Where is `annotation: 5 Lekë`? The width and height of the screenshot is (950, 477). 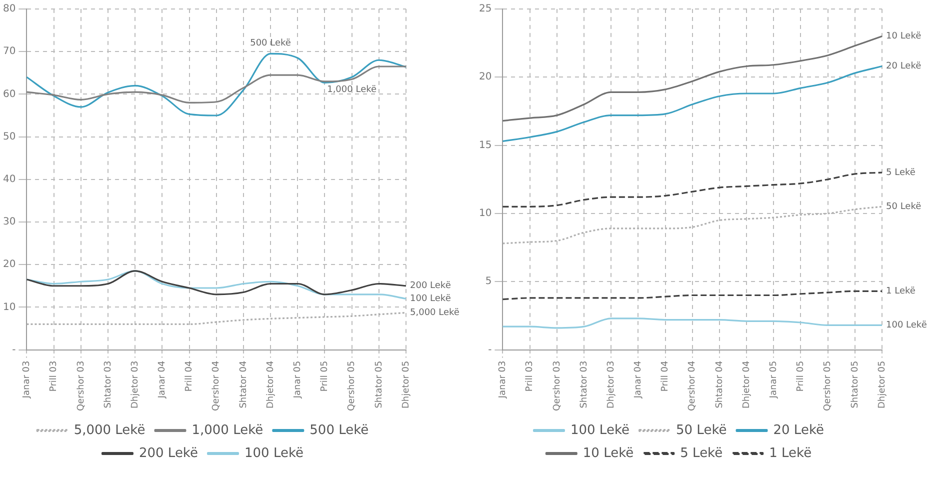 annotation: 5 Lekë is located at coordinates (901, 173).